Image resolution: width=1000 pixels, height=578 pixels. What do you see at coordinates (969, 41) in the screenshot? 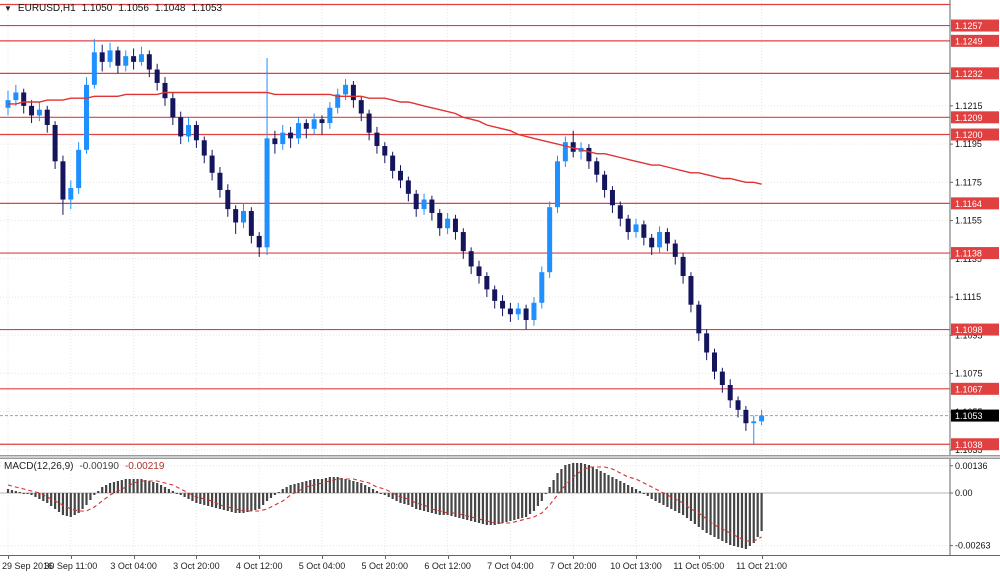
I see `level-badge-label: 1.1249` at bounding box center [969, 41].